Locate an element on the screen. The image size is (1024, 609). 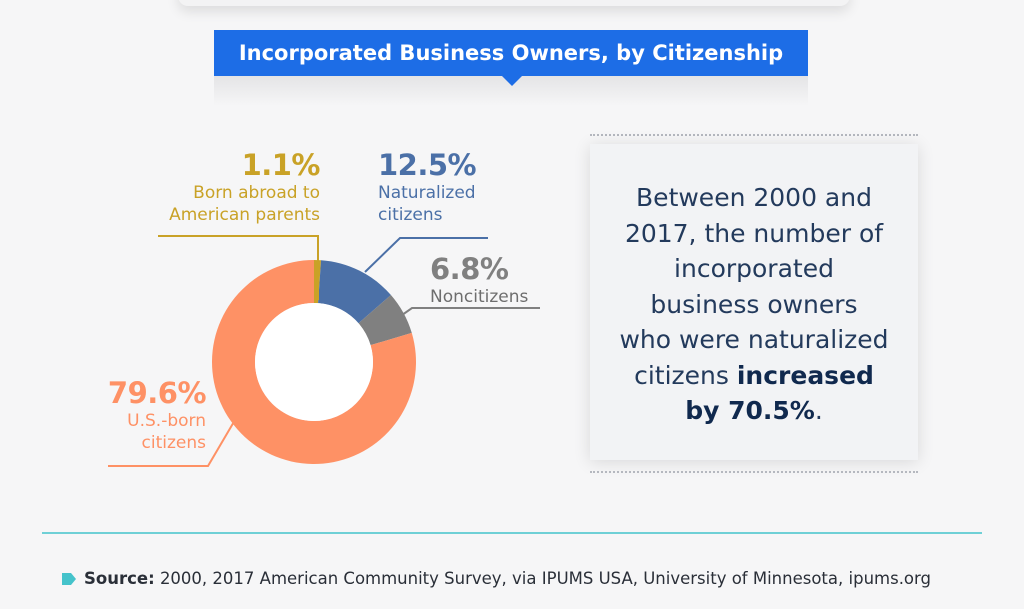
pct-noncitizens: 6.8% is located at coordinates (469, 269).